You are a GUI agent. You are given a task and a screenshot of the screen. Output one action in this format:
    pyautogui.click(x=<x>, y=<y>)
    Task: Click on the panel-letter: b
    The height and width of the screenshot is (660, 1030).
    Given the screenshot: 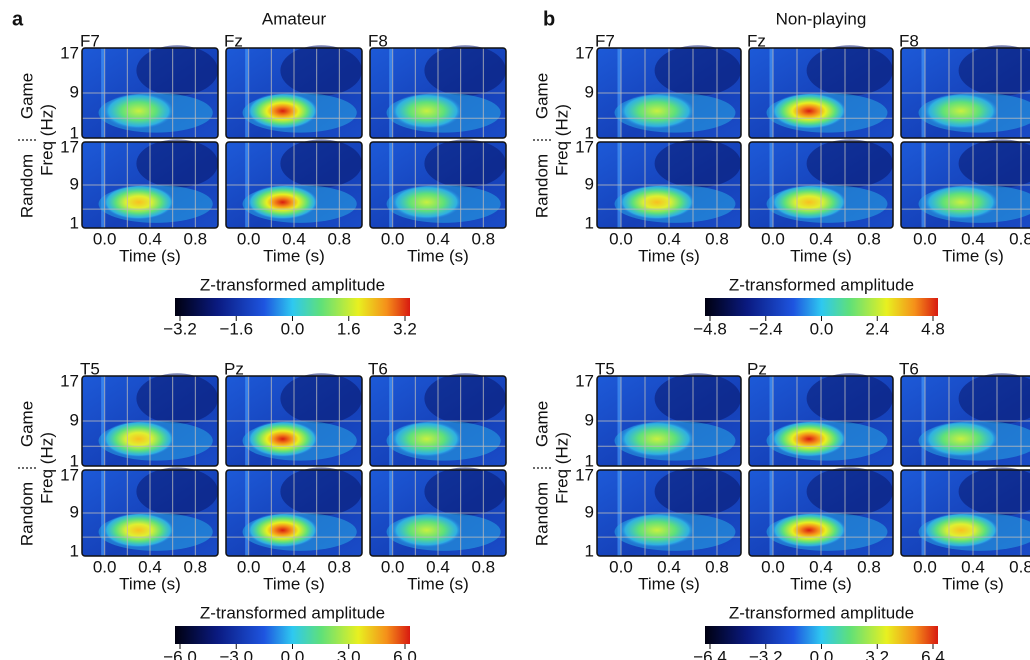 What is the action you would take?
    pyautogui.click(x=549, y=19)
    